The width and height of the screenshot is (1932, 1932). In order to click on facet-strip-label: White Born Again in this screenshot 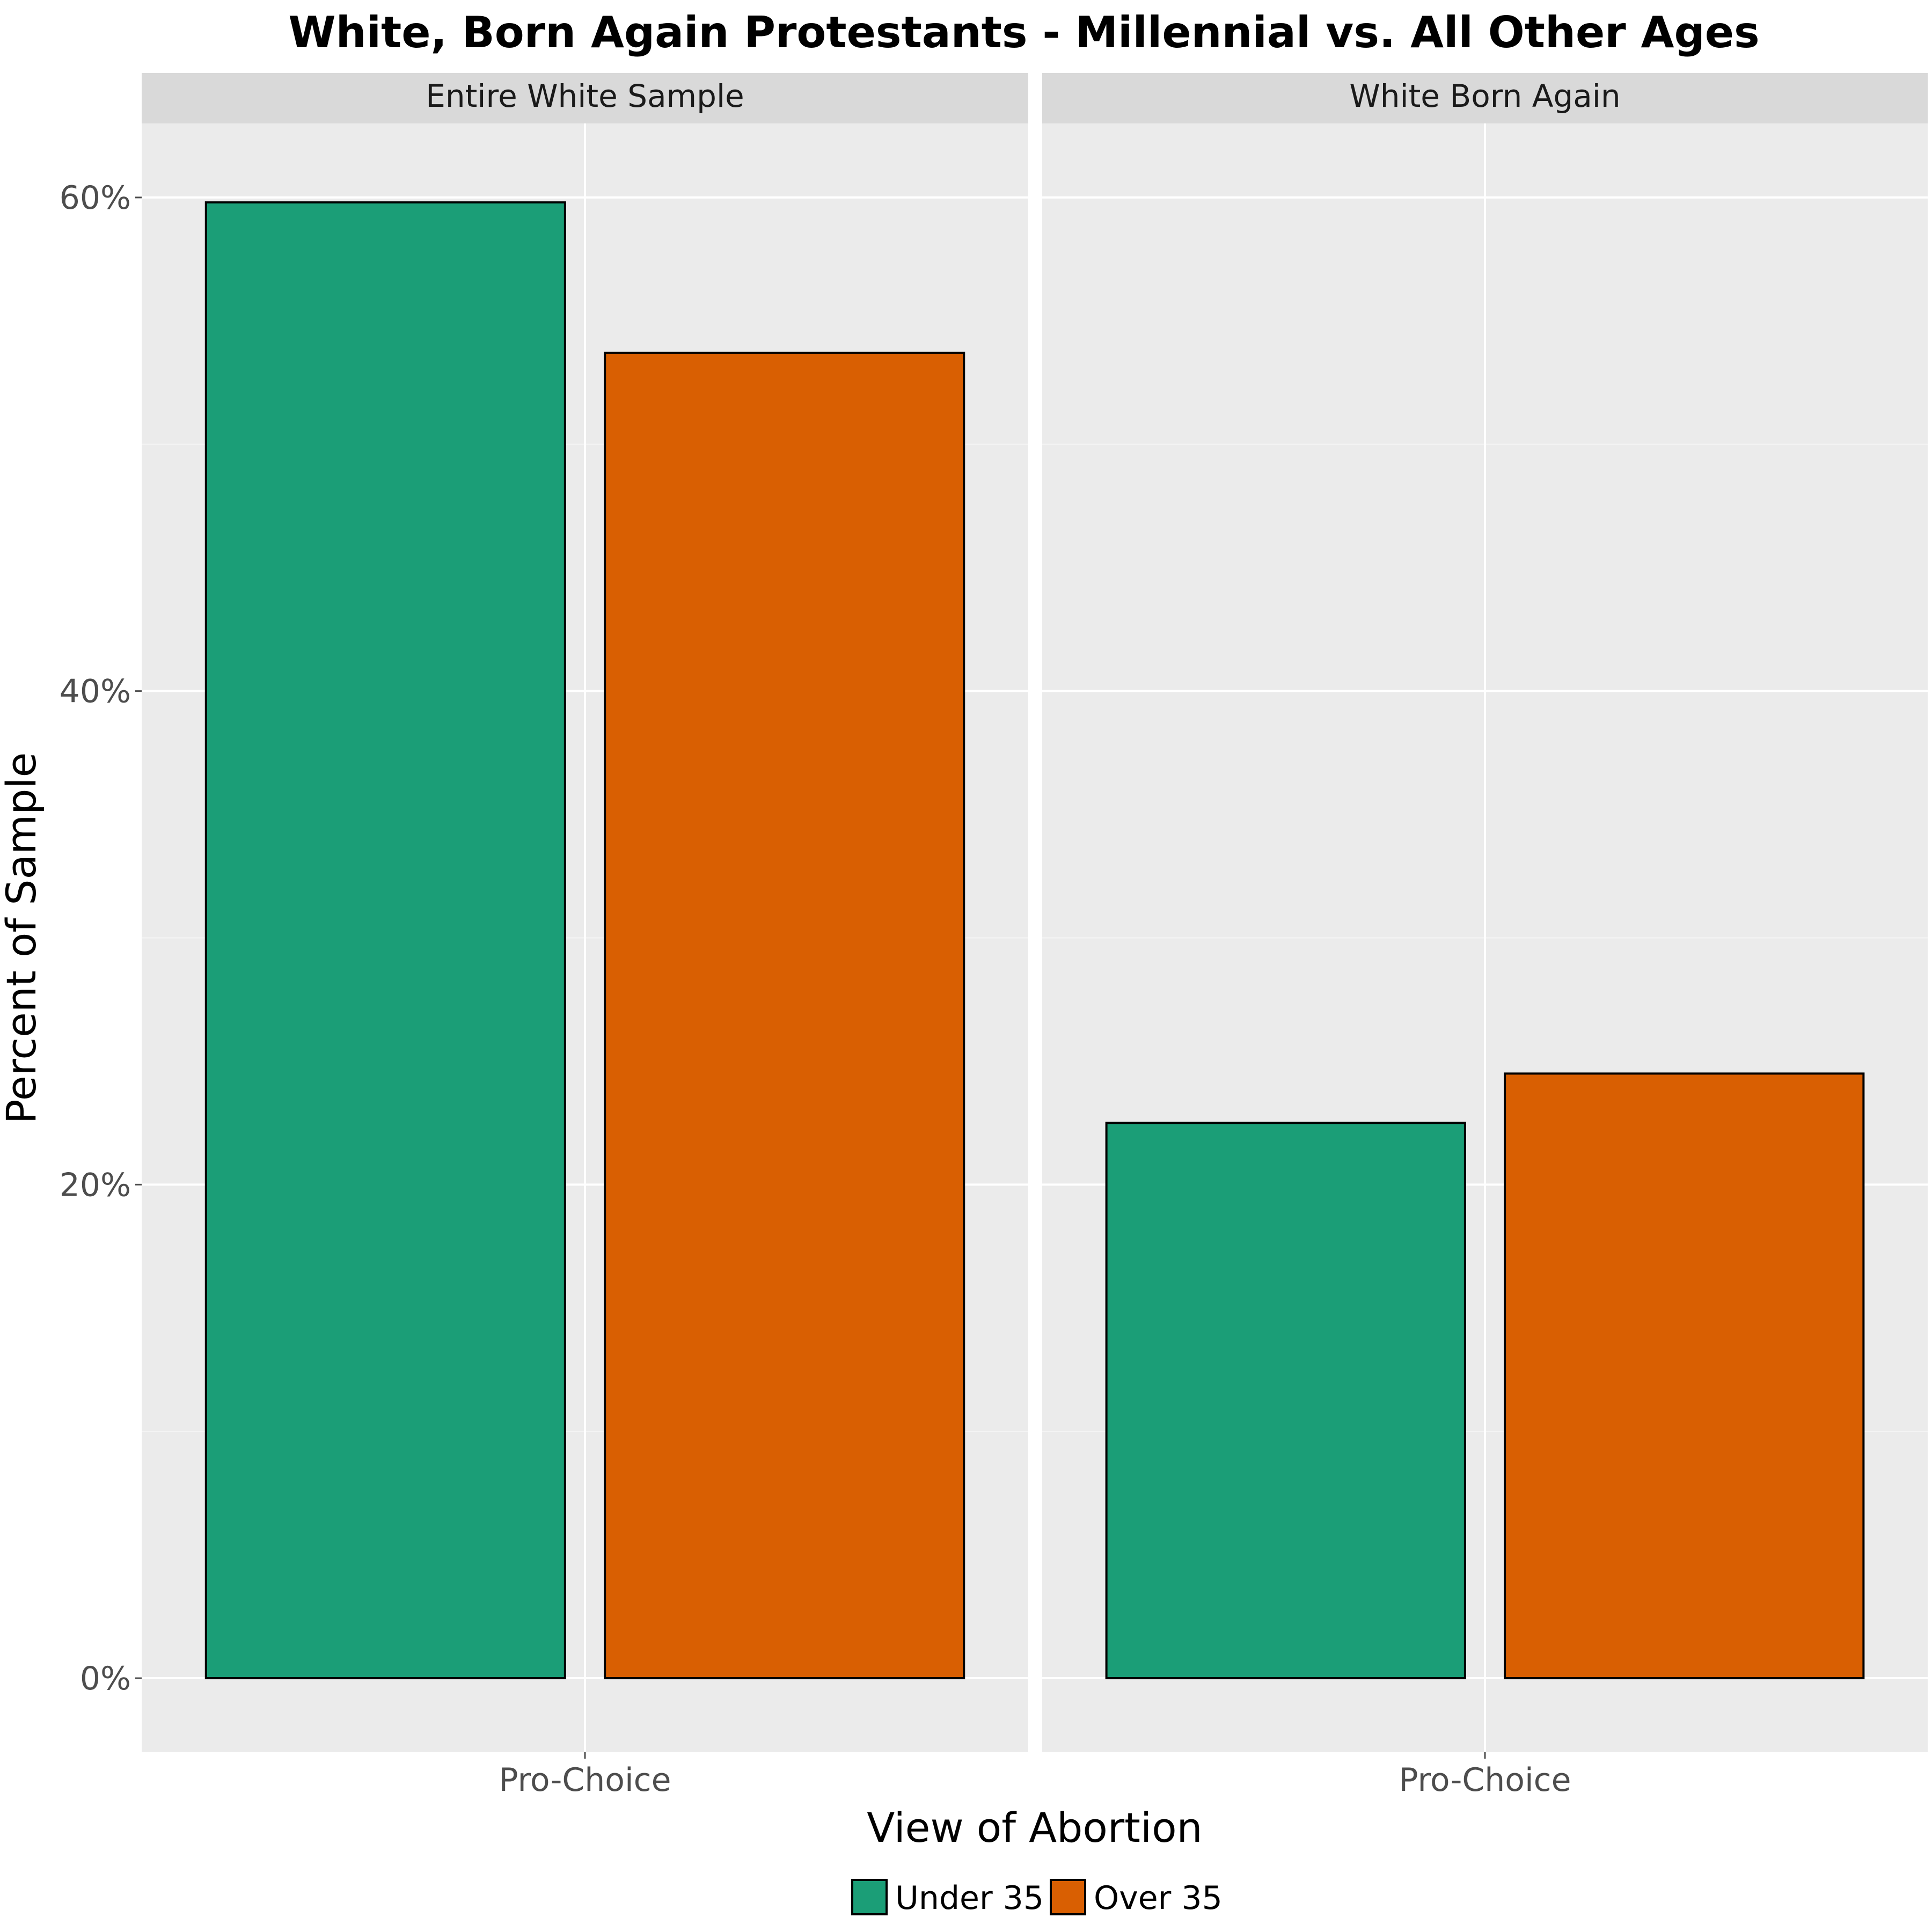, I will do `click(1484, 96)`.